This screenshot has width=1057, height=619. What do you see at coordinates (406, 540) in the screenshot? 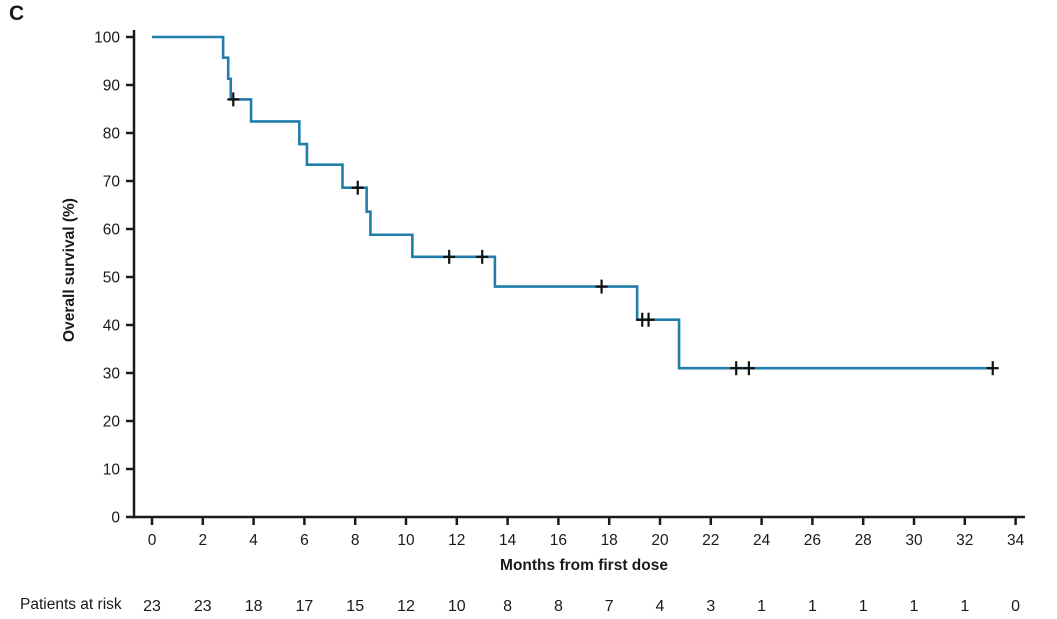
I see `x-tick-label: 10` at bounding box center [406, 540].